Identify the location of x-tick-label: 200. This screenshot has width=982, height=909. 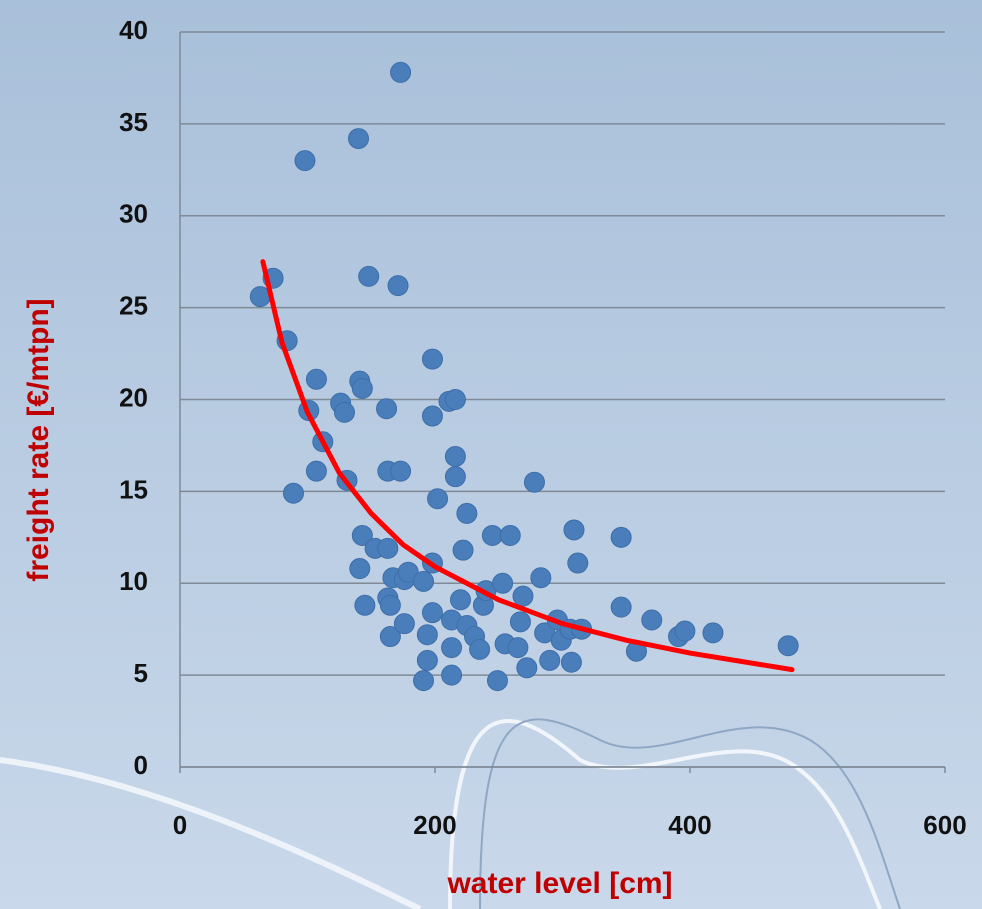
(434, 825).